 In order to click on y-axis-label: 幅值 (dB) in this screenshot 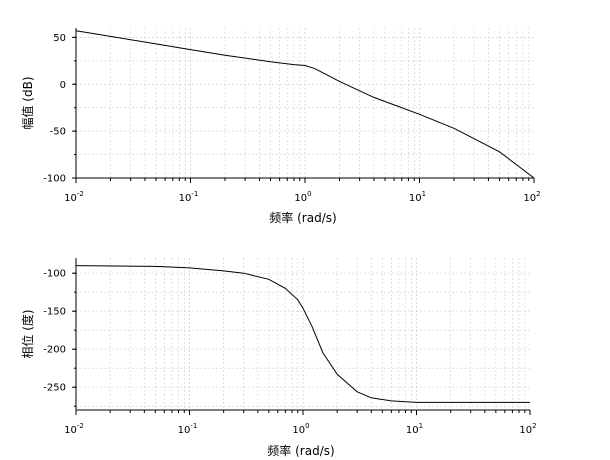, I will do `click(27, 102)`.